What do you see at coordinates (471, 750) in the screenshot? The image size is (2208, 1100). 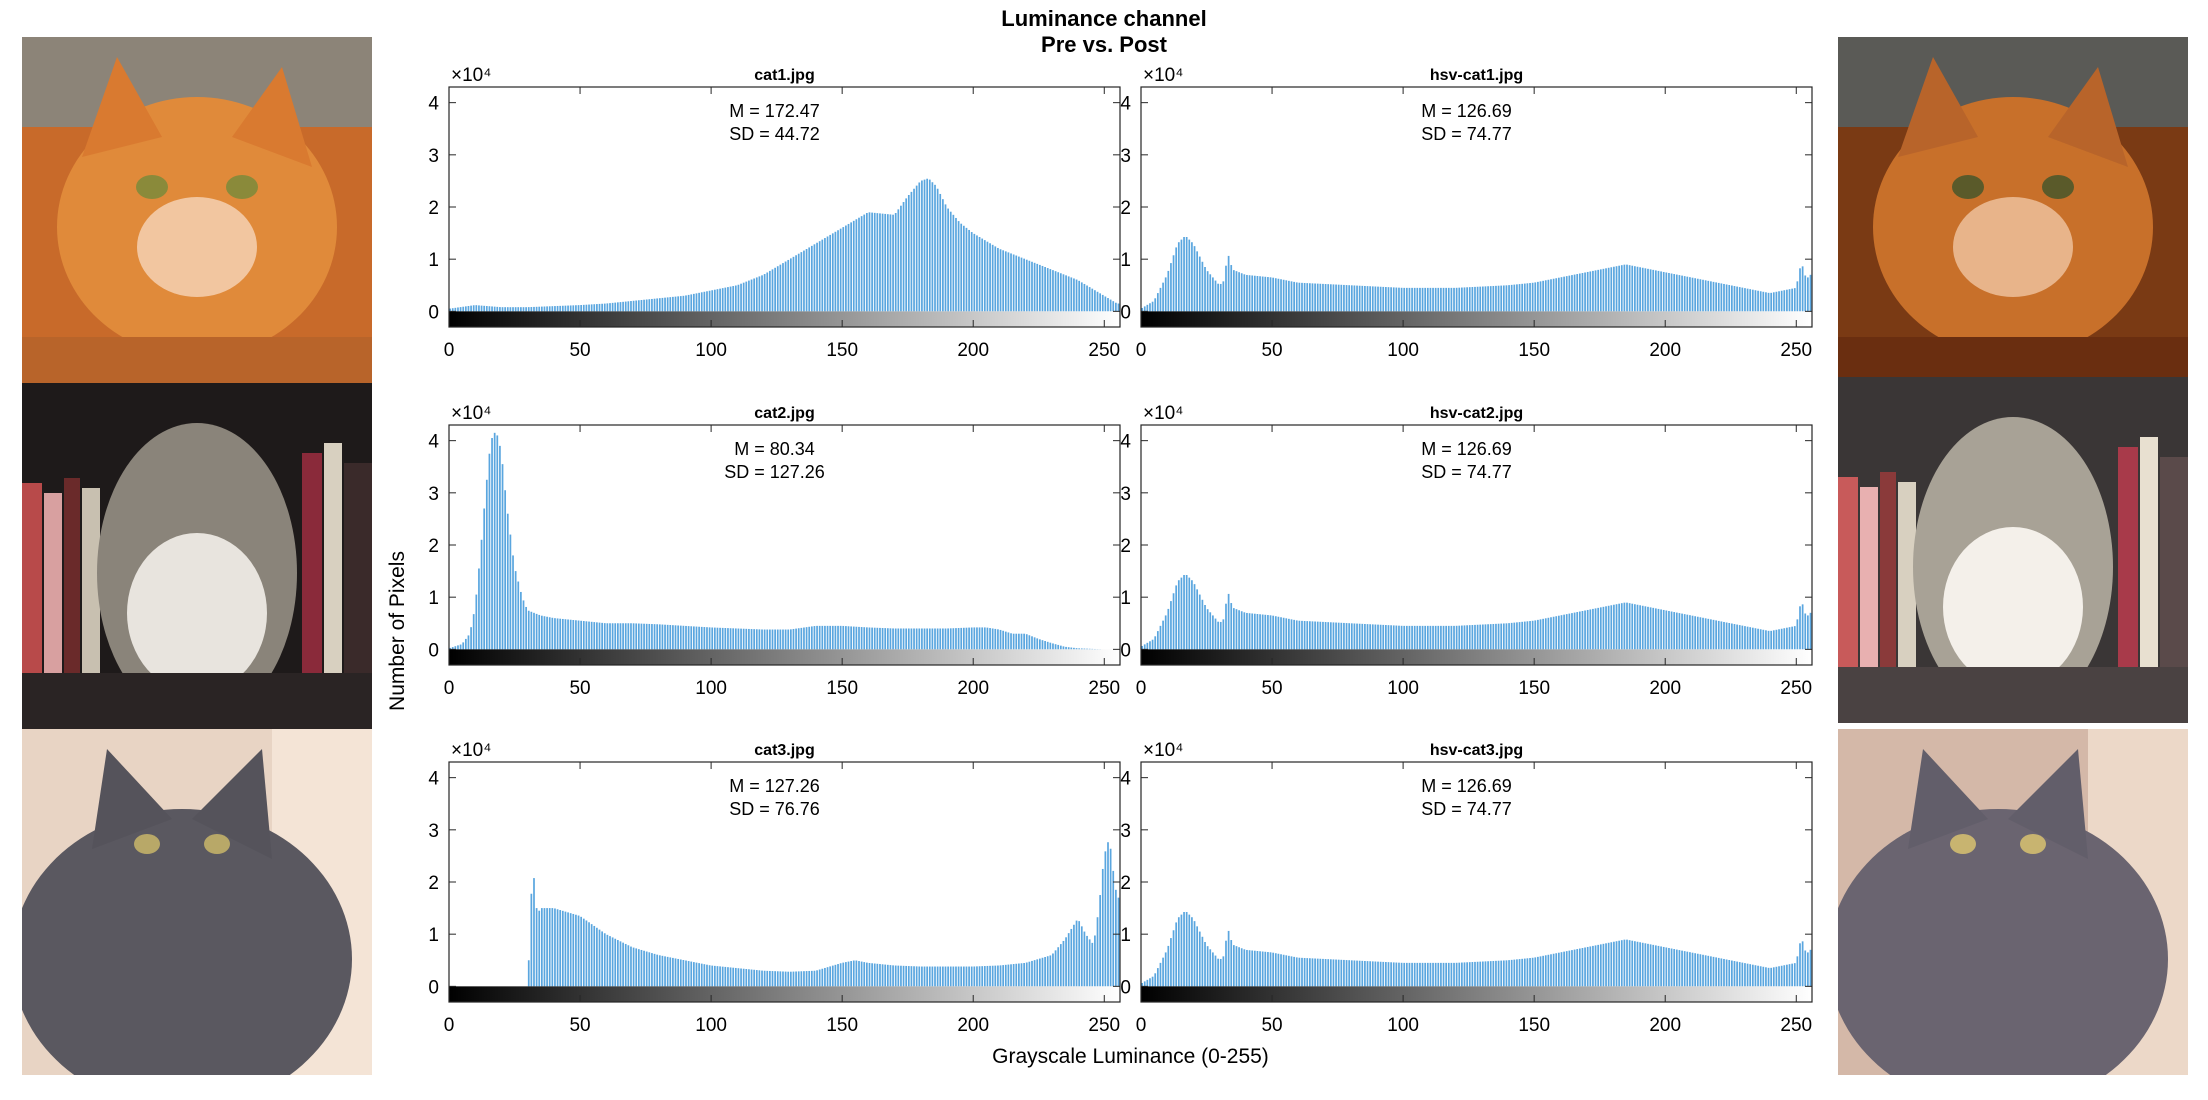 I see `y-exponent-label: ×10⁴` at bounding box center [471, 750].